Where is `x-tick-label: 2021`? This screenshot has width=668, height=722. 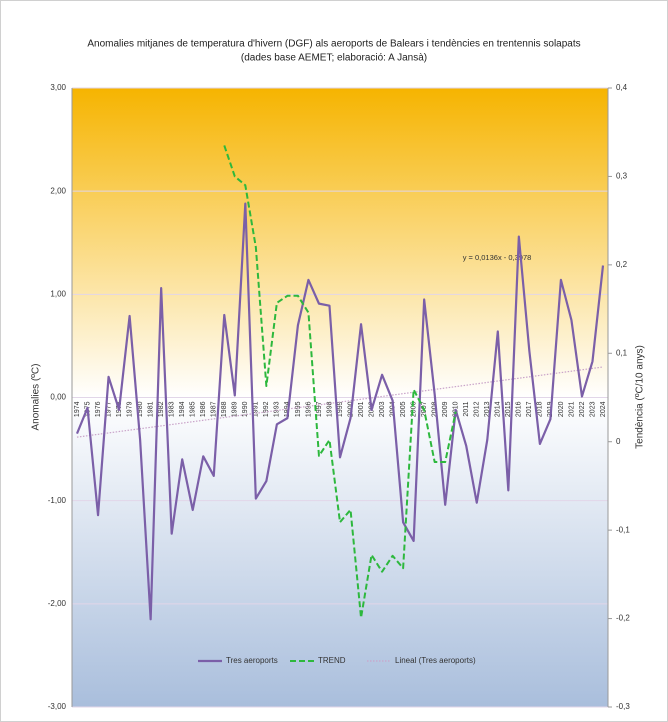 x-tick-label: 2021 is located at coordinates (571, 409).